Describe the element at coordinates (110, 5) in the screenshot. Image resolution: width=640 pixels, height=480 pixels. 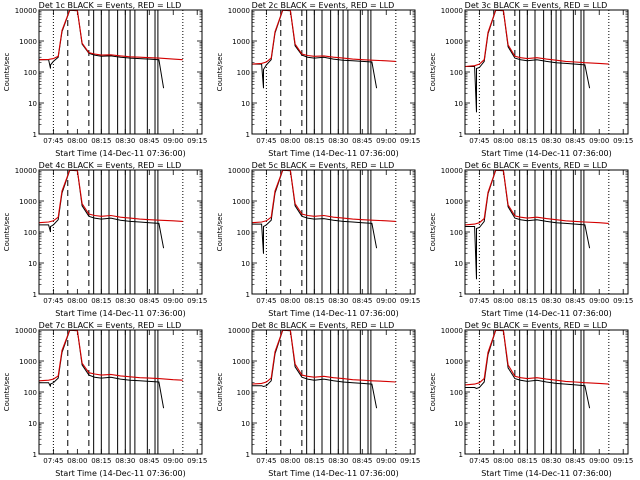
I see `chart-title: Det 1c BLACK = Events, RED = LLD` at that location.